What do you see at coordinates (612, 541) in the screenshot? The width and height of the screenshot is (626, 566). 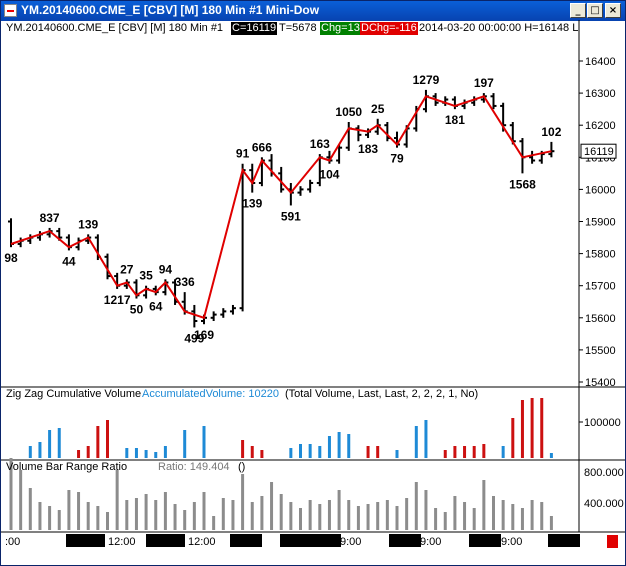 I see `scroll-marker-icon` at bounding box center [612, 541].